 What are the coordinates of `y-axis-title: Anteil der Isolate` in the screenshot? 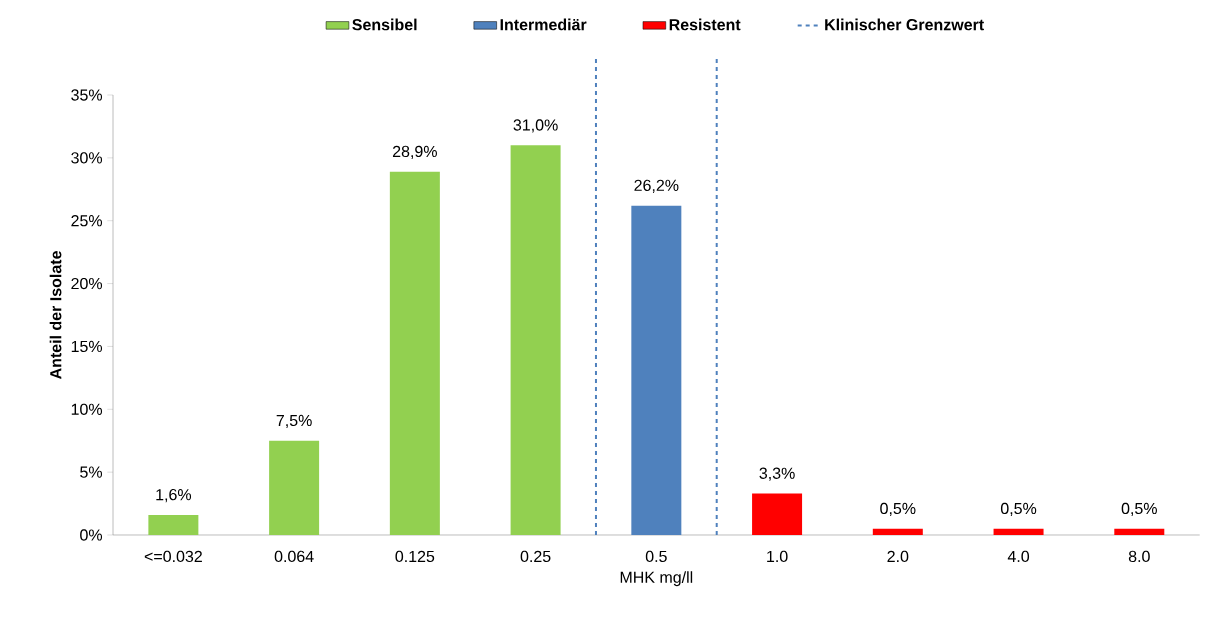 It's located at (55, 315).